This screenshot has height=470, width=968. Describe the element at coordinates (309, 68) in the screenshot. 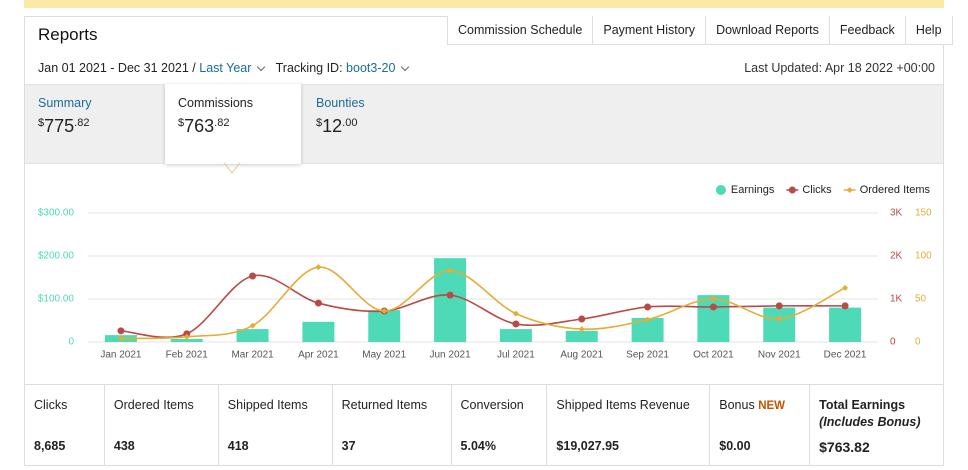

I see `tracking-label: Tracking ID:` at that location.